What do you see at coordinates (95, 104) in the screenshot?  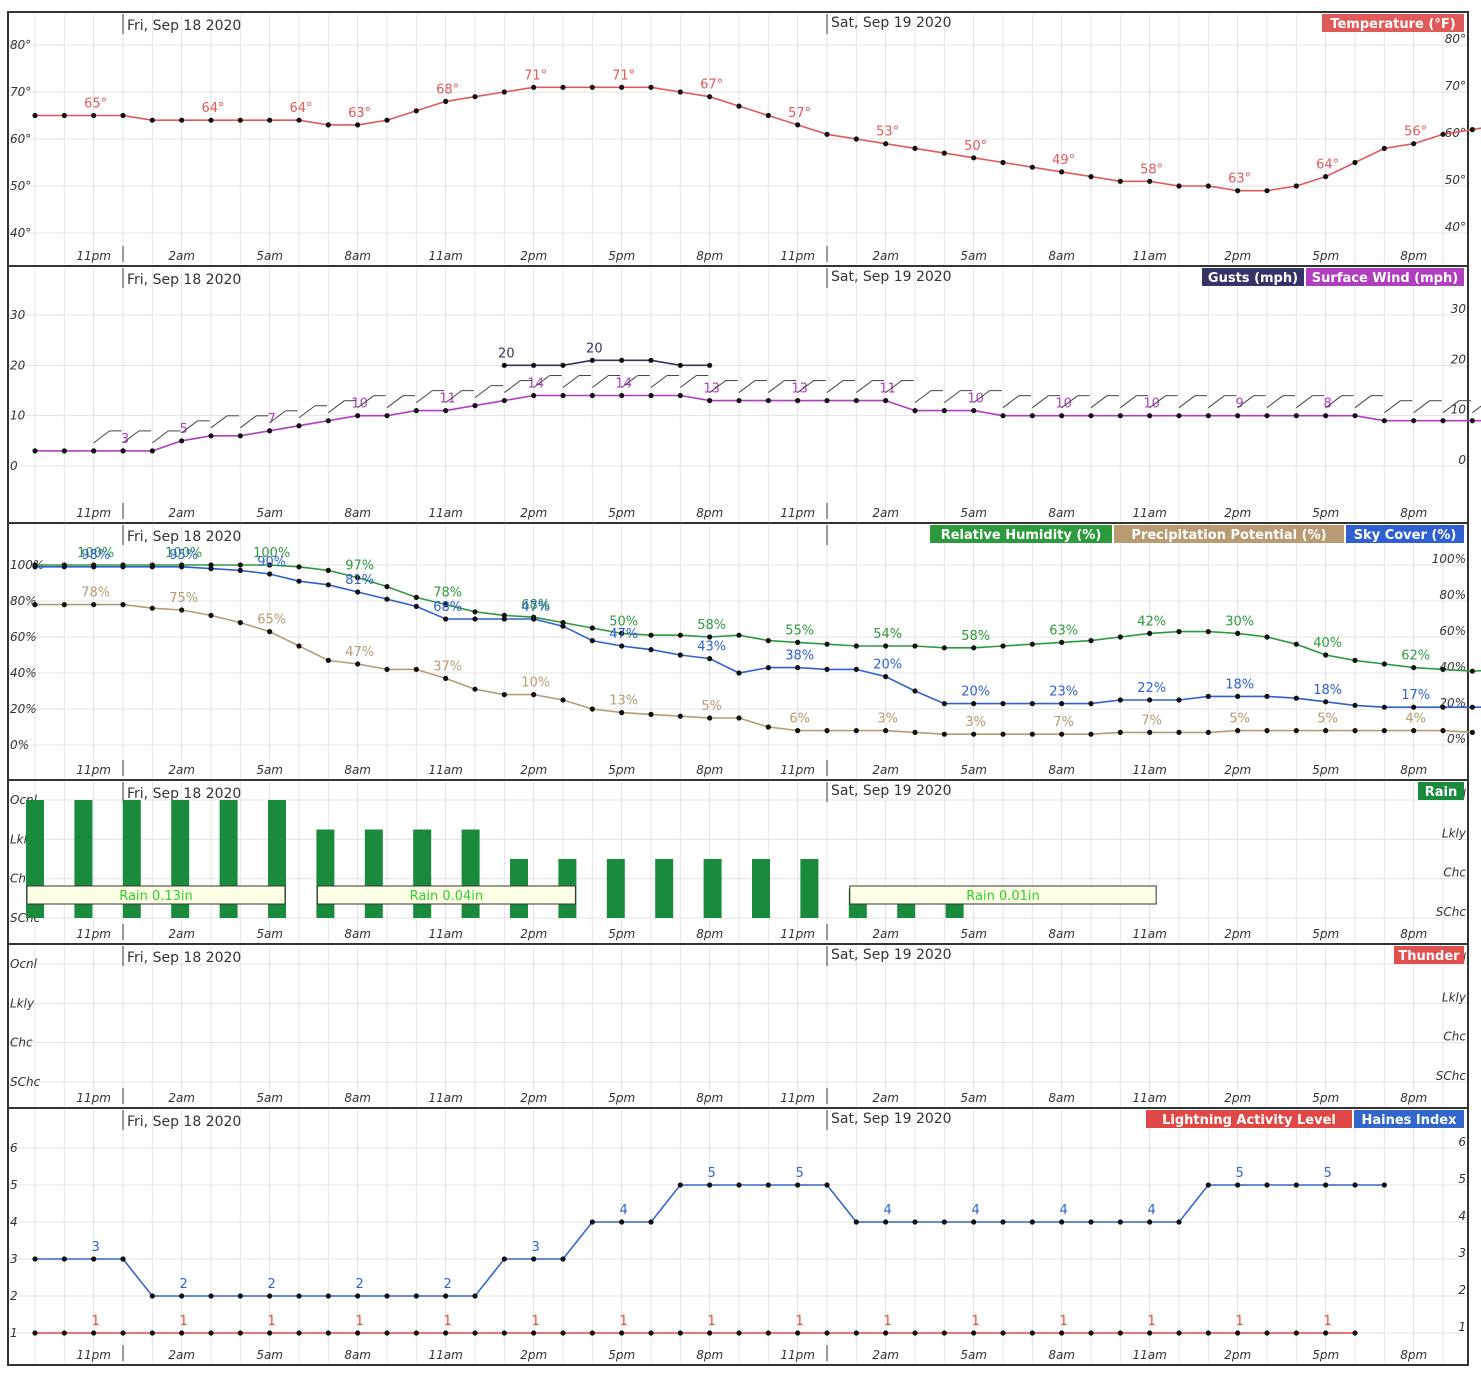 I see `data-label: 65°` at bounding box center [95, 104].